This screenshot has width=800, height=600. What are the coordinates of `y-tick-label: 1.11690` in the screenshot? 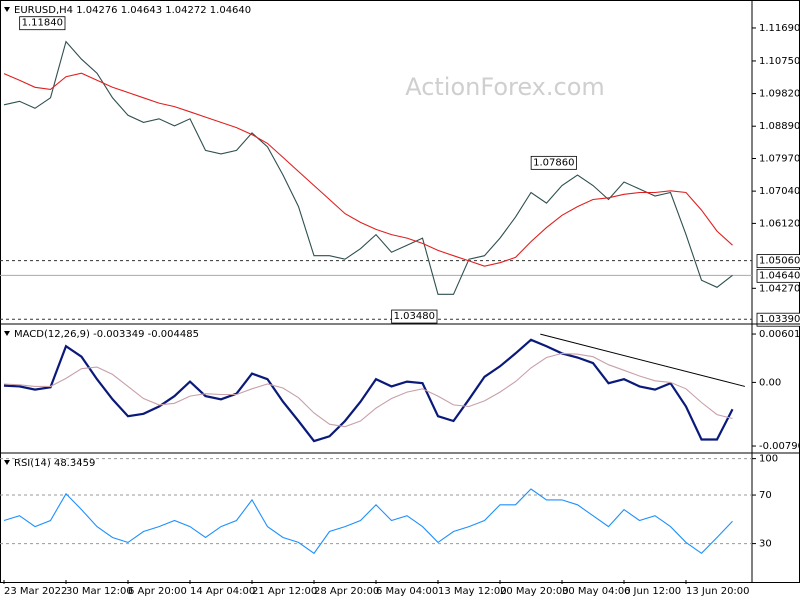 It's located at (779, 28).